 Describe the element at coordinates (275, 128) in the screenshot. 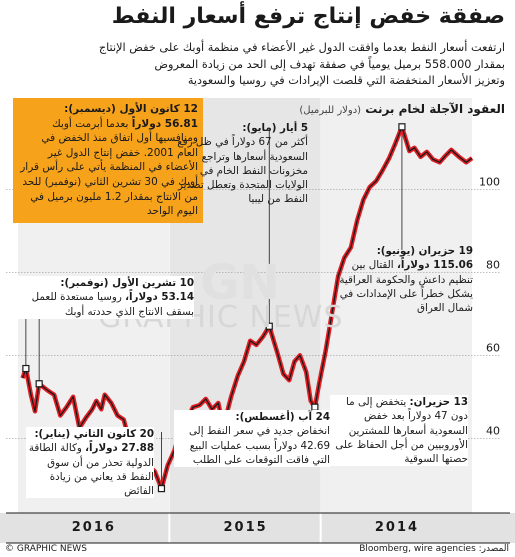

I see `annotation-may-date: 5 أيار (مايو):` at that location.